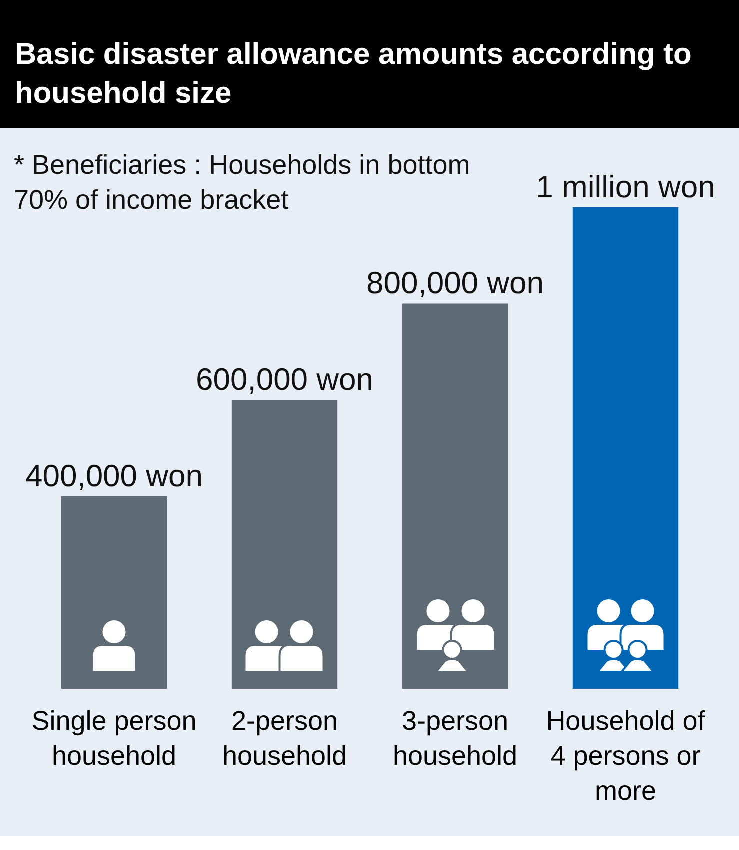  What do you see at coordinates (353, 74) in the screenshot?
I see `chart-title: Basic disaster allowance amounts according to household size` at bounding box center [353, 74].